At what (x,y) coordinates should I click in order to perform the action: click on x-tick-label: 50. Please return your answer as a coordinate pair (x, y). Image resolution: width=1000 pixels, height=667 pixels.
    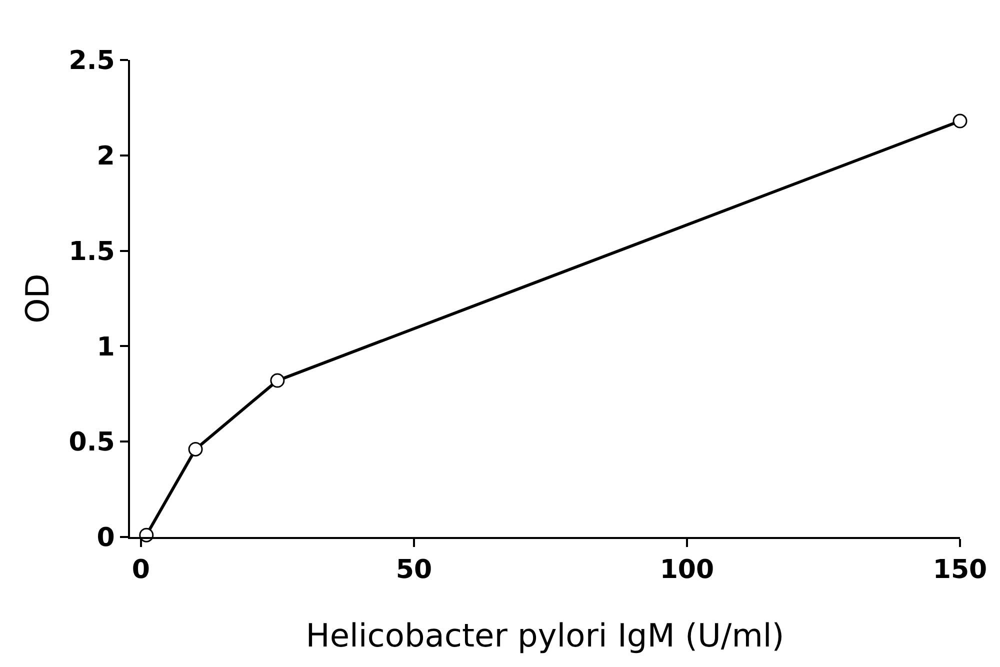
    Looking at the image, I should click on (414, 570).